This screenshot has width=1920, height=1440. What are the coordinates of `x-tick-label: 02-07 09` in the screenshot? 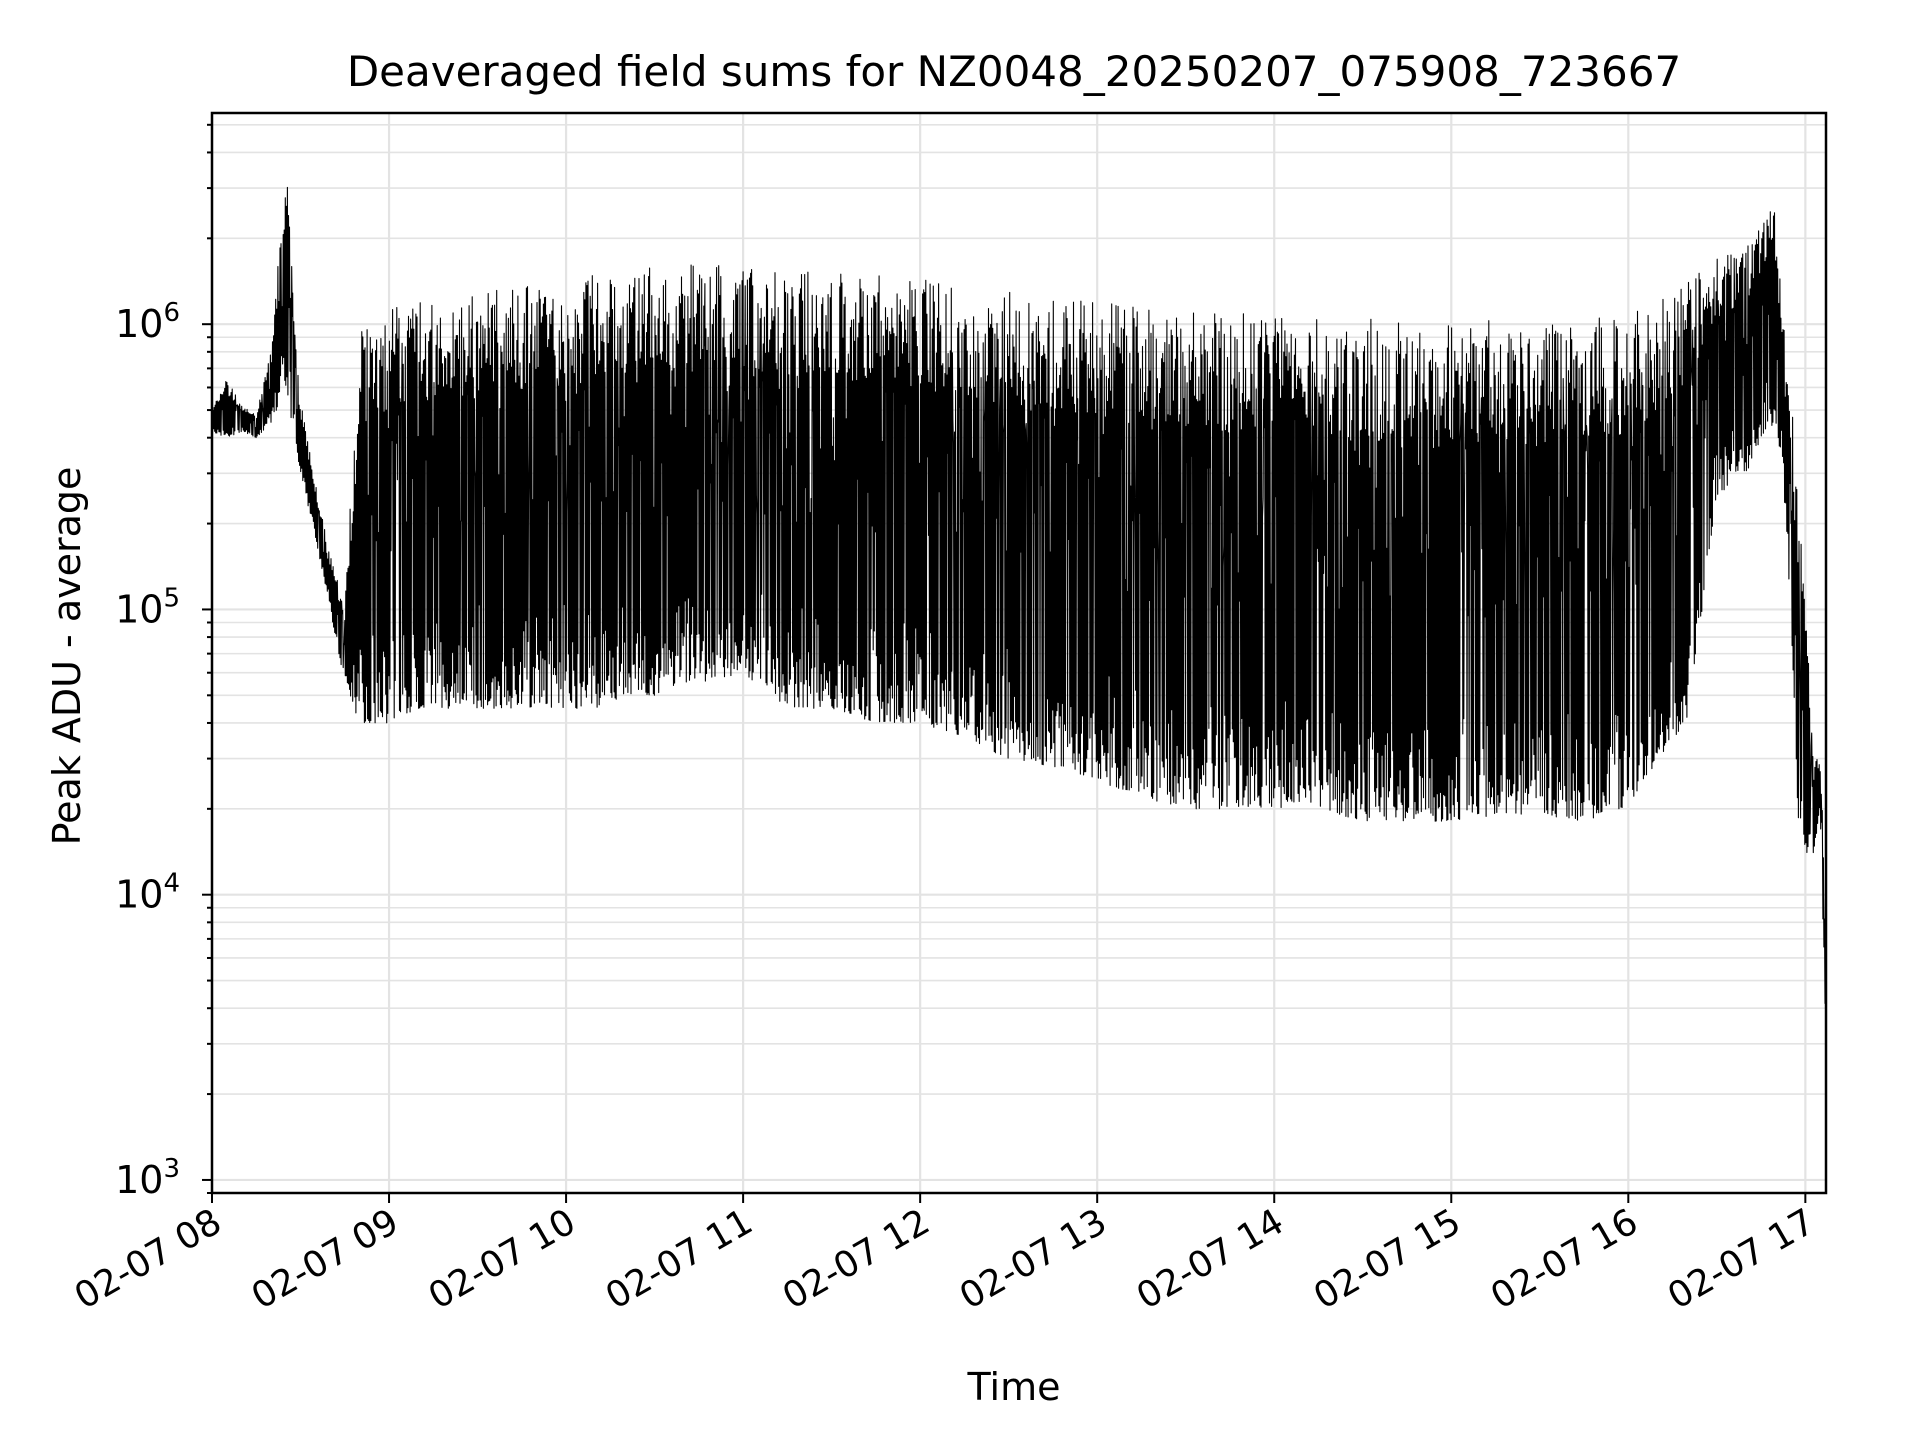 It's located at (325, 1259).